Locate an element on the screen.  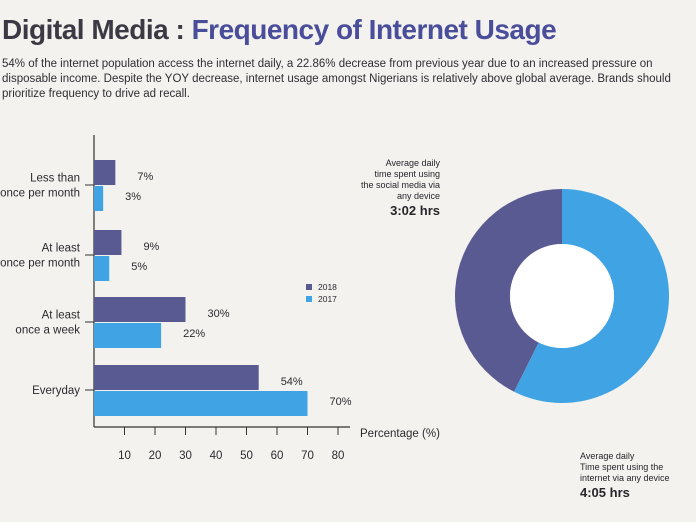
category-label: Less than is located at coordinates (55, 179).